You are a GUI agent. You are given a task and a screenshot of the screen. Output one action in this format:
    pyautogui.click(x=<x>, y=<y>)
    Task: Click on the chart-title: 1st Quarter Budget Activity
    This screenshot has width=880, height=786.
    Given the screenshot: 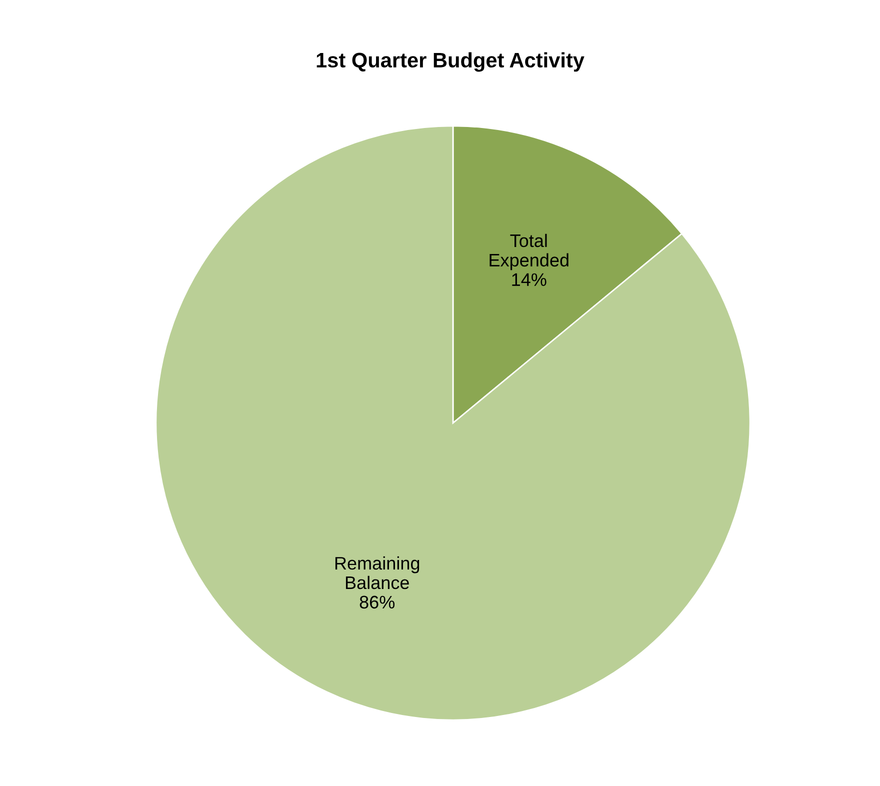 What is the action you would take?
    pyautogui.click(x=450, y=62)
    